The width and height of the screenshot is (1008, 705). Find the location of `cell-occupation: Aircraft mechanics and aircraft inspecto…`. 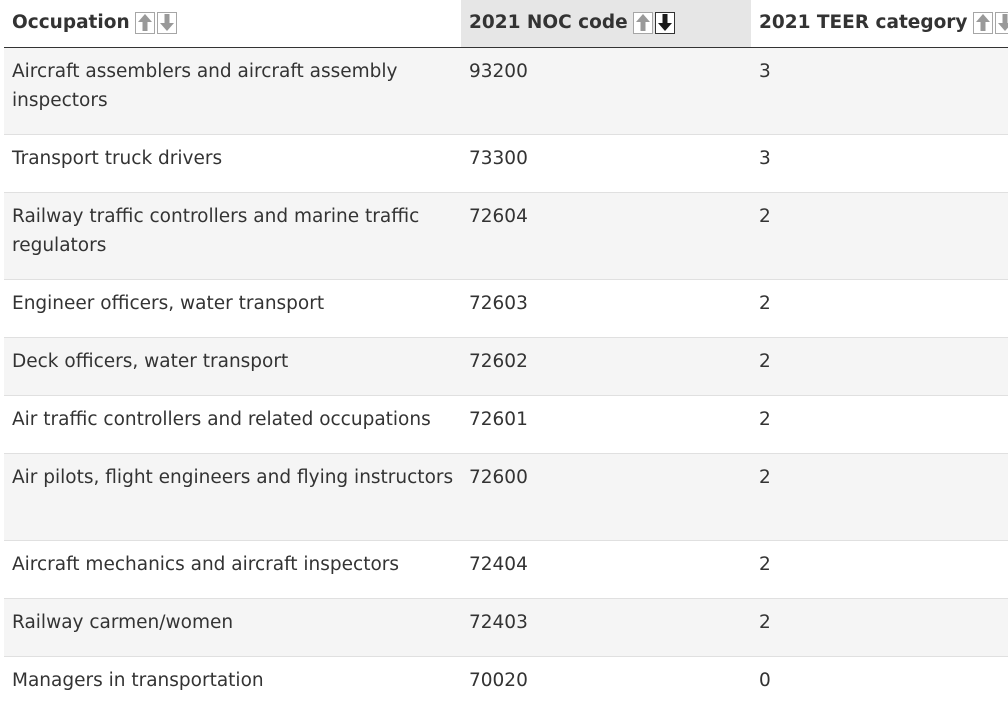

cell-occupation: Aircraft mechanics and aircraft inspecto… is located at coordinates (232, 569).